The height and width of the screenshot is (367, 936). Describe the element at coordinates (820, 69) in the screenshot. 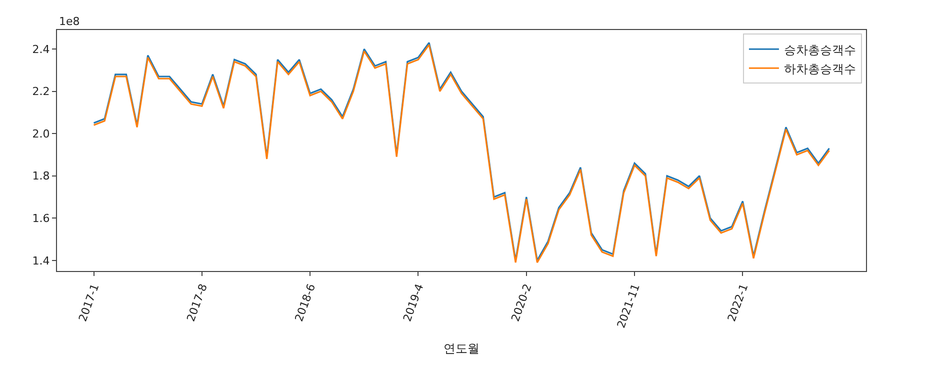

I see `legend-label: 하차총승객수` at that location.